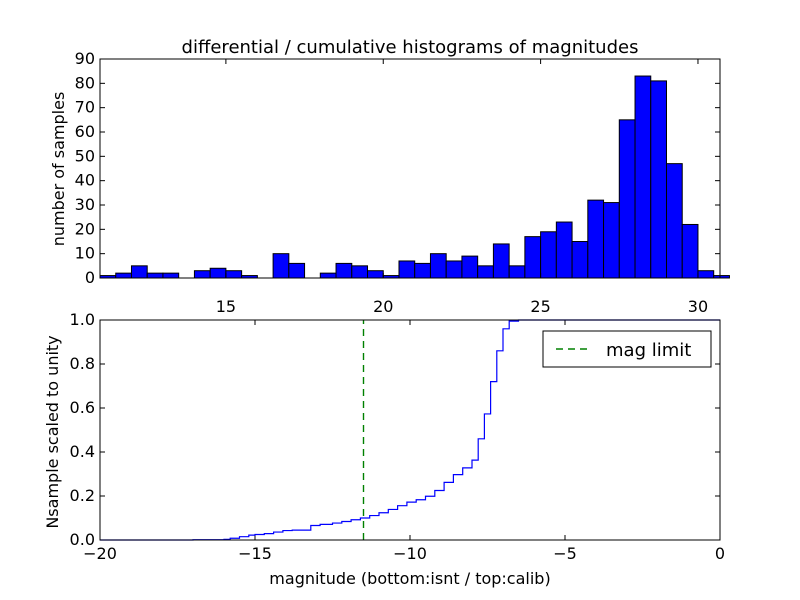 This screenshot has width=800, height=600. What do you see at coordinates (85, 82) in the screenshot?
I see `top-ytick-label: 80` at bounding box center [85, 82].